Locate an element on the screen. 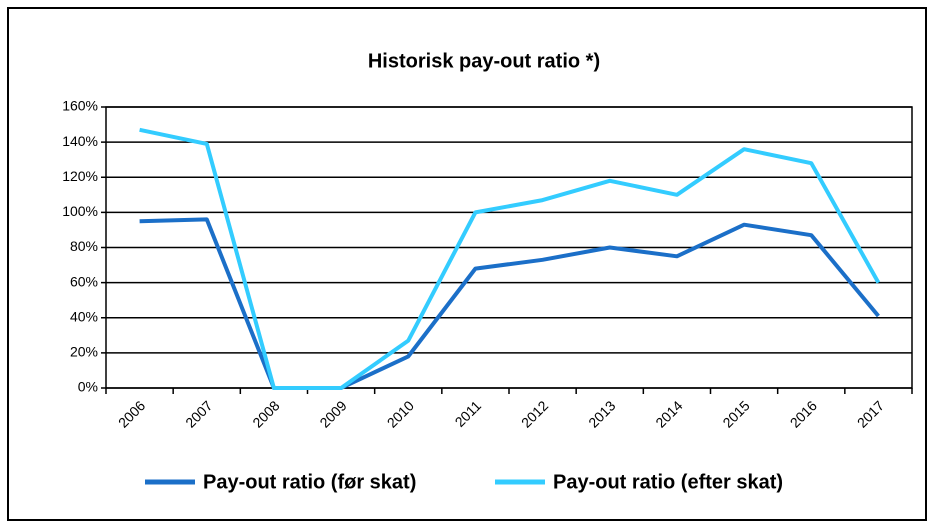 Image resolution: width=934 pixels, height=532 pixels. y-tick-label: 60% is located at coordinates (84, 281).